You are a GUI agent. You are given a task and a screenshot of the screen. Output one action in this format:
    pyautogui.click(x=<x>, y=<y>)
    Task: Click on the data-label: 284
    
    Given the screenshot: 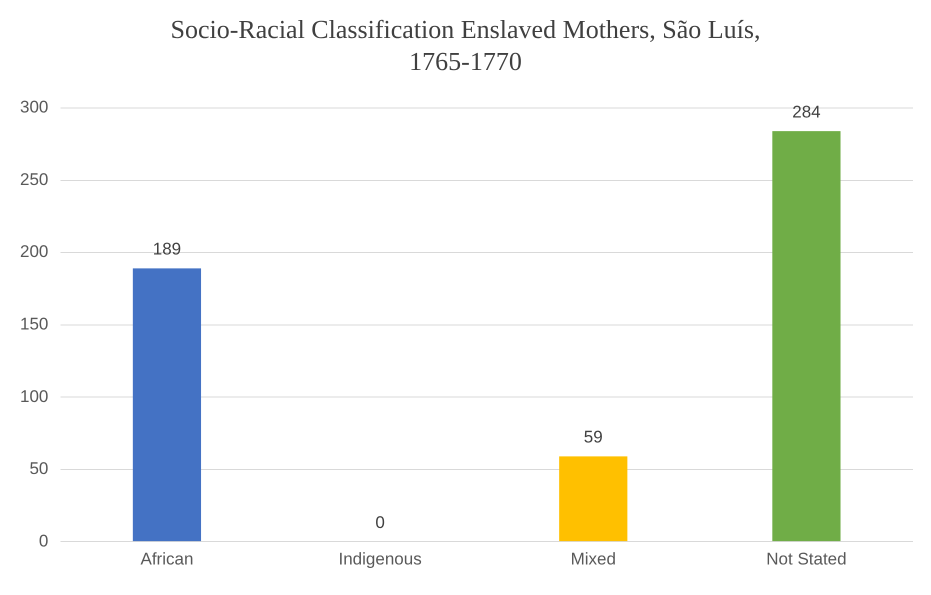 What is the action you would take?
    pyautogui.click(x=806, y=112)
    